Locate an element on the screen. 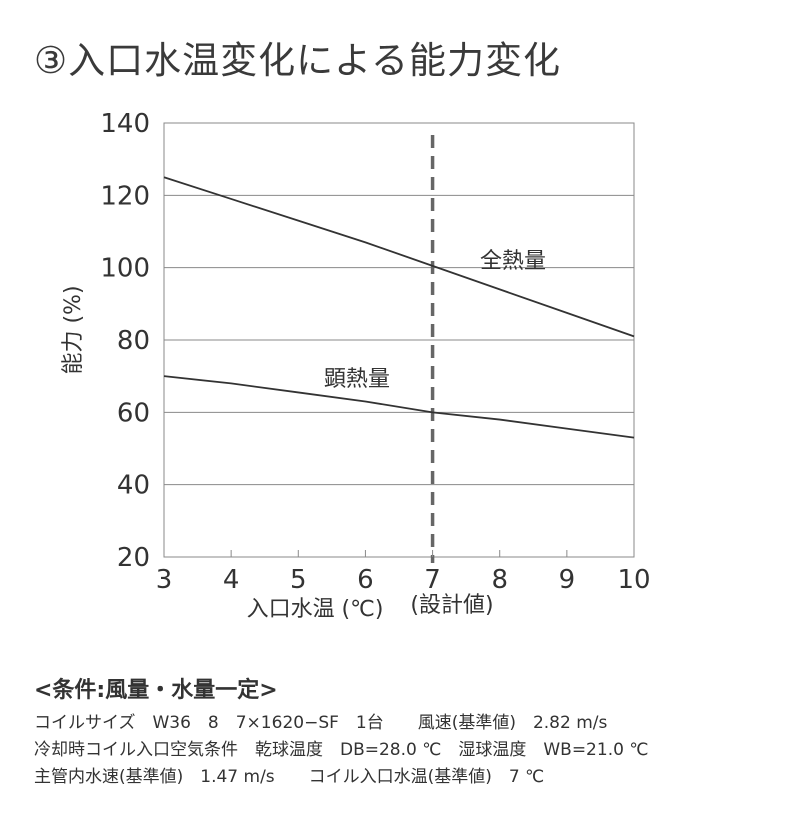 Image resolution: width=800 pixels, height=826 pixels. y-tick-label: 140 is located at coordinates (125, 124).